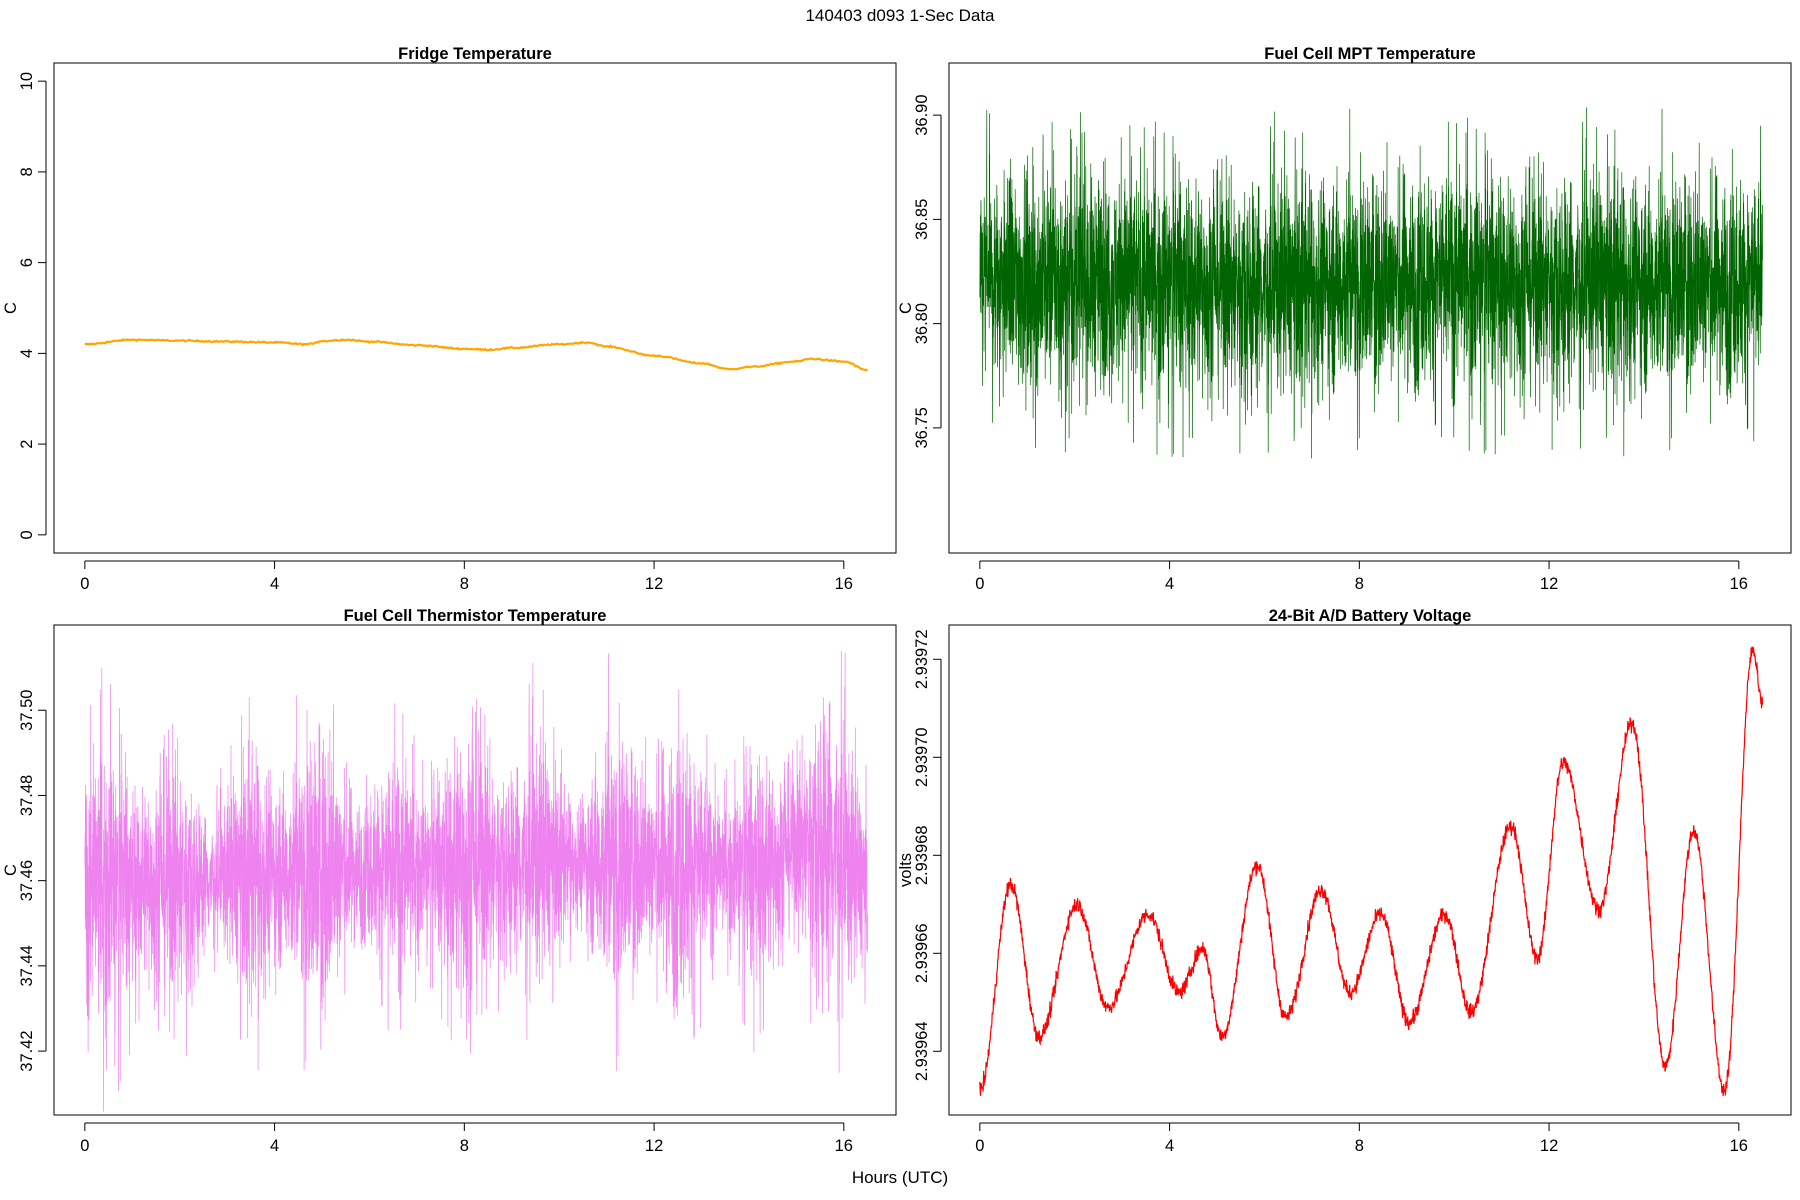 This screenshot has width=1800, height=1200. Describe the element at coordinates (1370, 54) in the screenshot. I see `chart-title: Fuel Cell MPT Temperature` at that location.